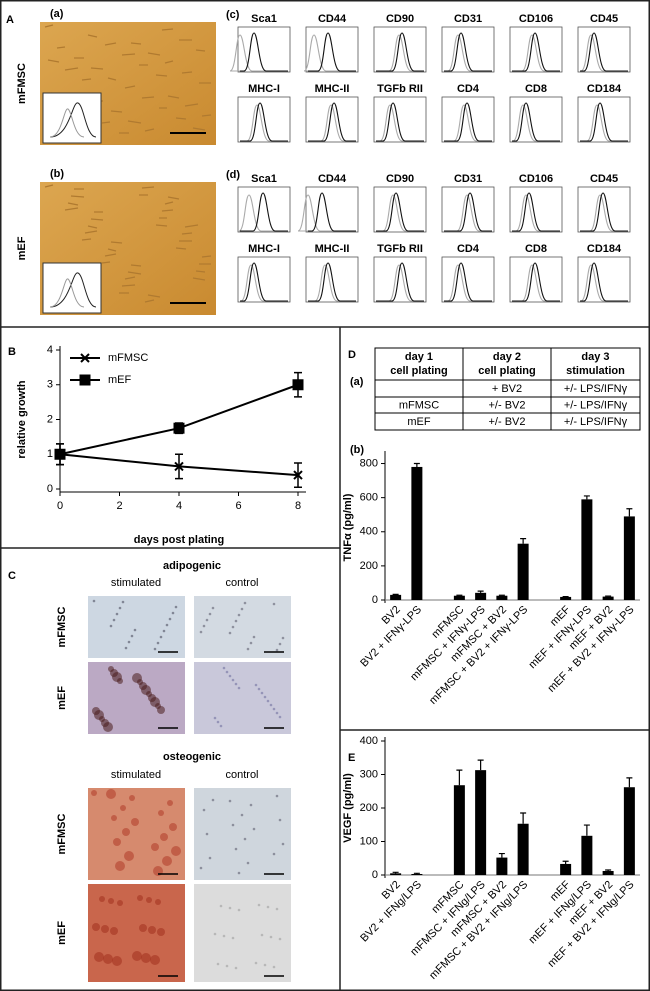 This screenshot has width=650, height=991. I want to click on y-tick-label: 300, so click(369, 774).